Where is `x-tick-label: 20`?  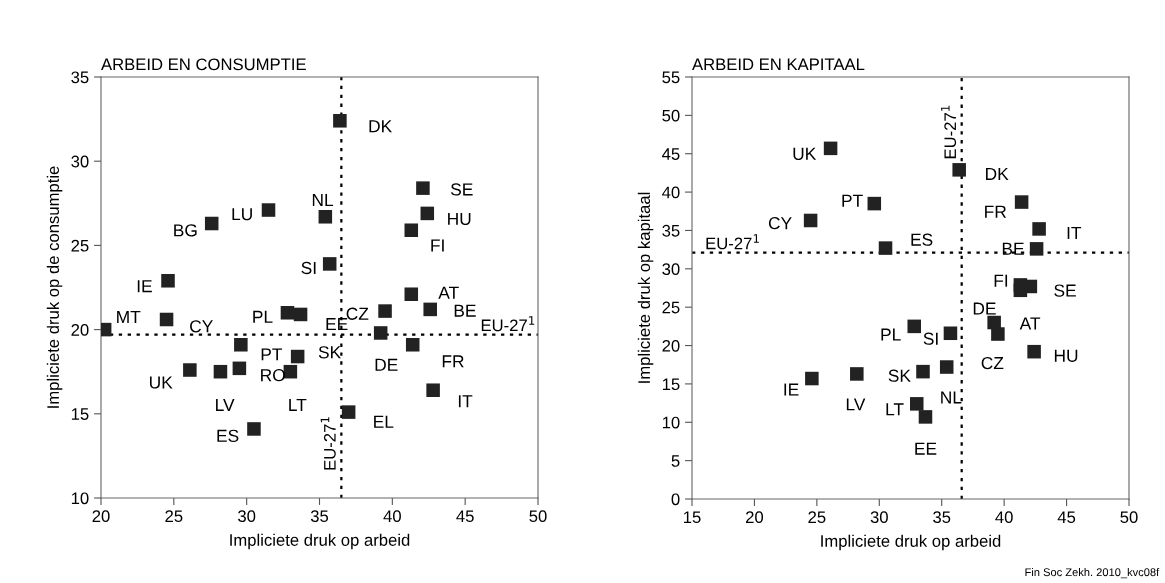 x-tick-label: 20 is located at coordinates (755, 517).